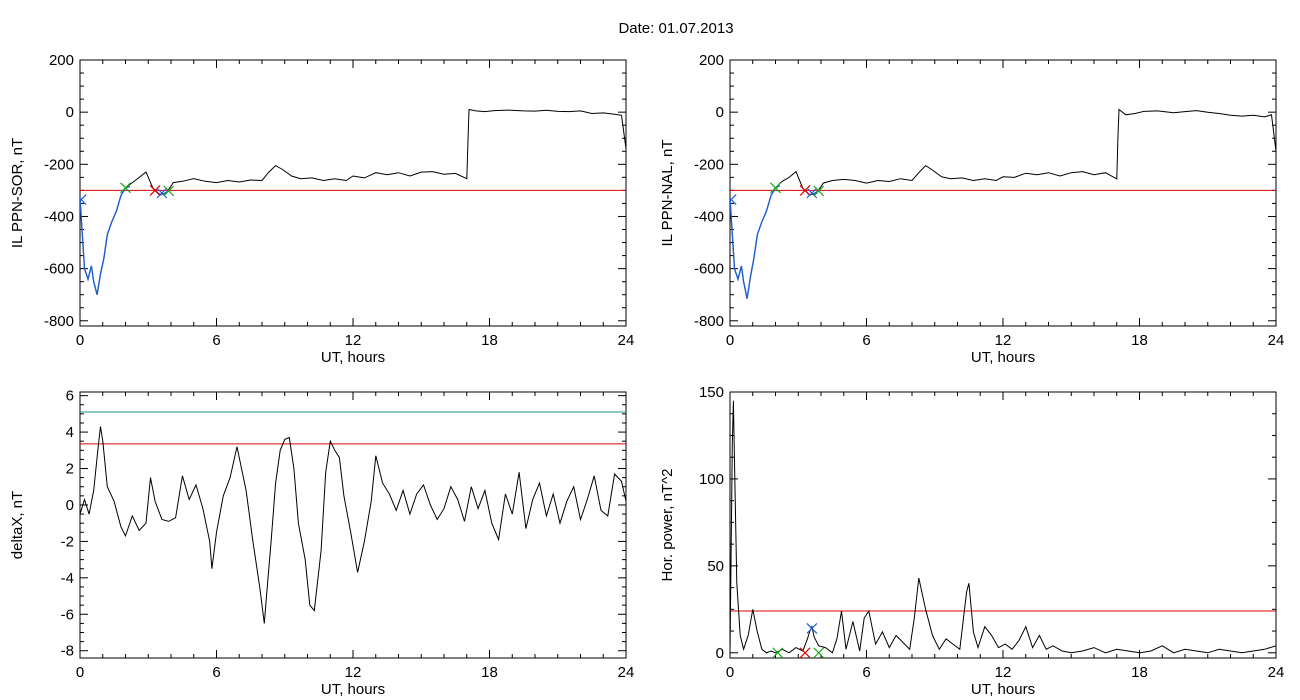 The height and width of the screenshot is (700, 1300). Describe the element at coordinates (667, 525) in the screenshot. I see `y-axis-label: Hor. power, nT^2` at that location.